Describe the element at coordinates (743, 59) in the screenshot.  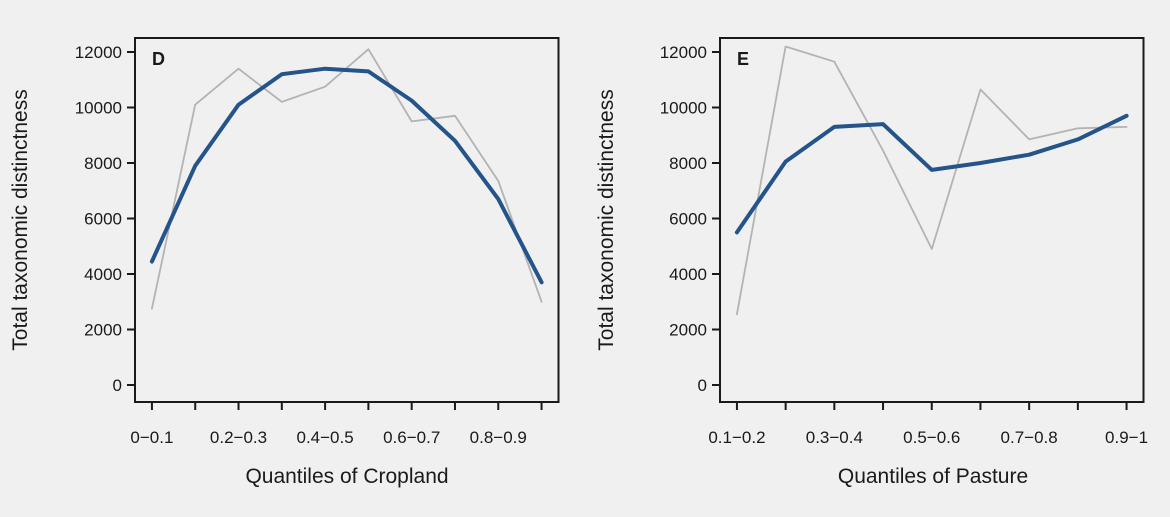
I see `panel-letter-e: E` at that location.